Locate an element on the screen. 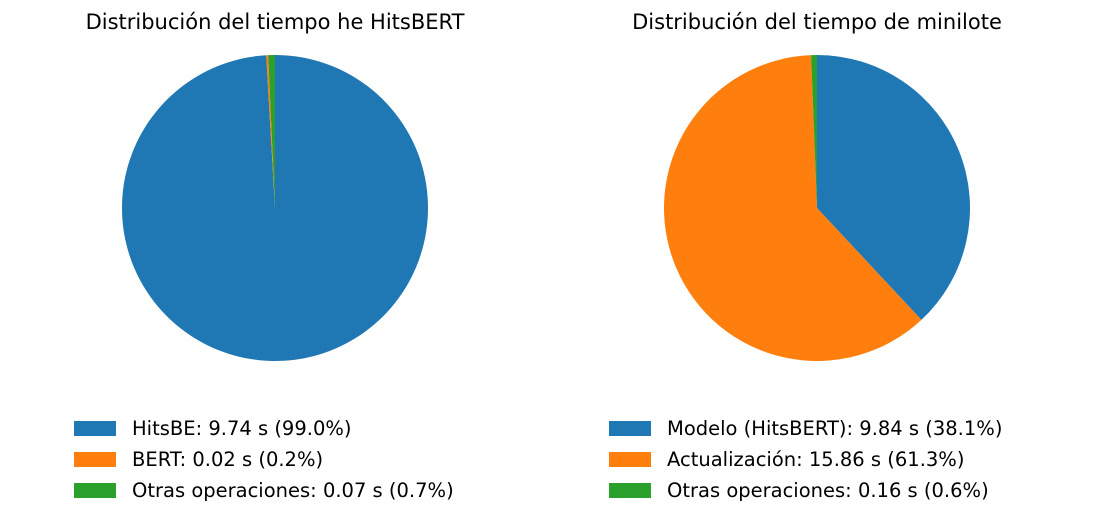 The width and height of the screenshot is (1100, 506). legend-label: Modelo (HitsBERT): 9.84 s (38.1%) is located at coordinates (835, 428).